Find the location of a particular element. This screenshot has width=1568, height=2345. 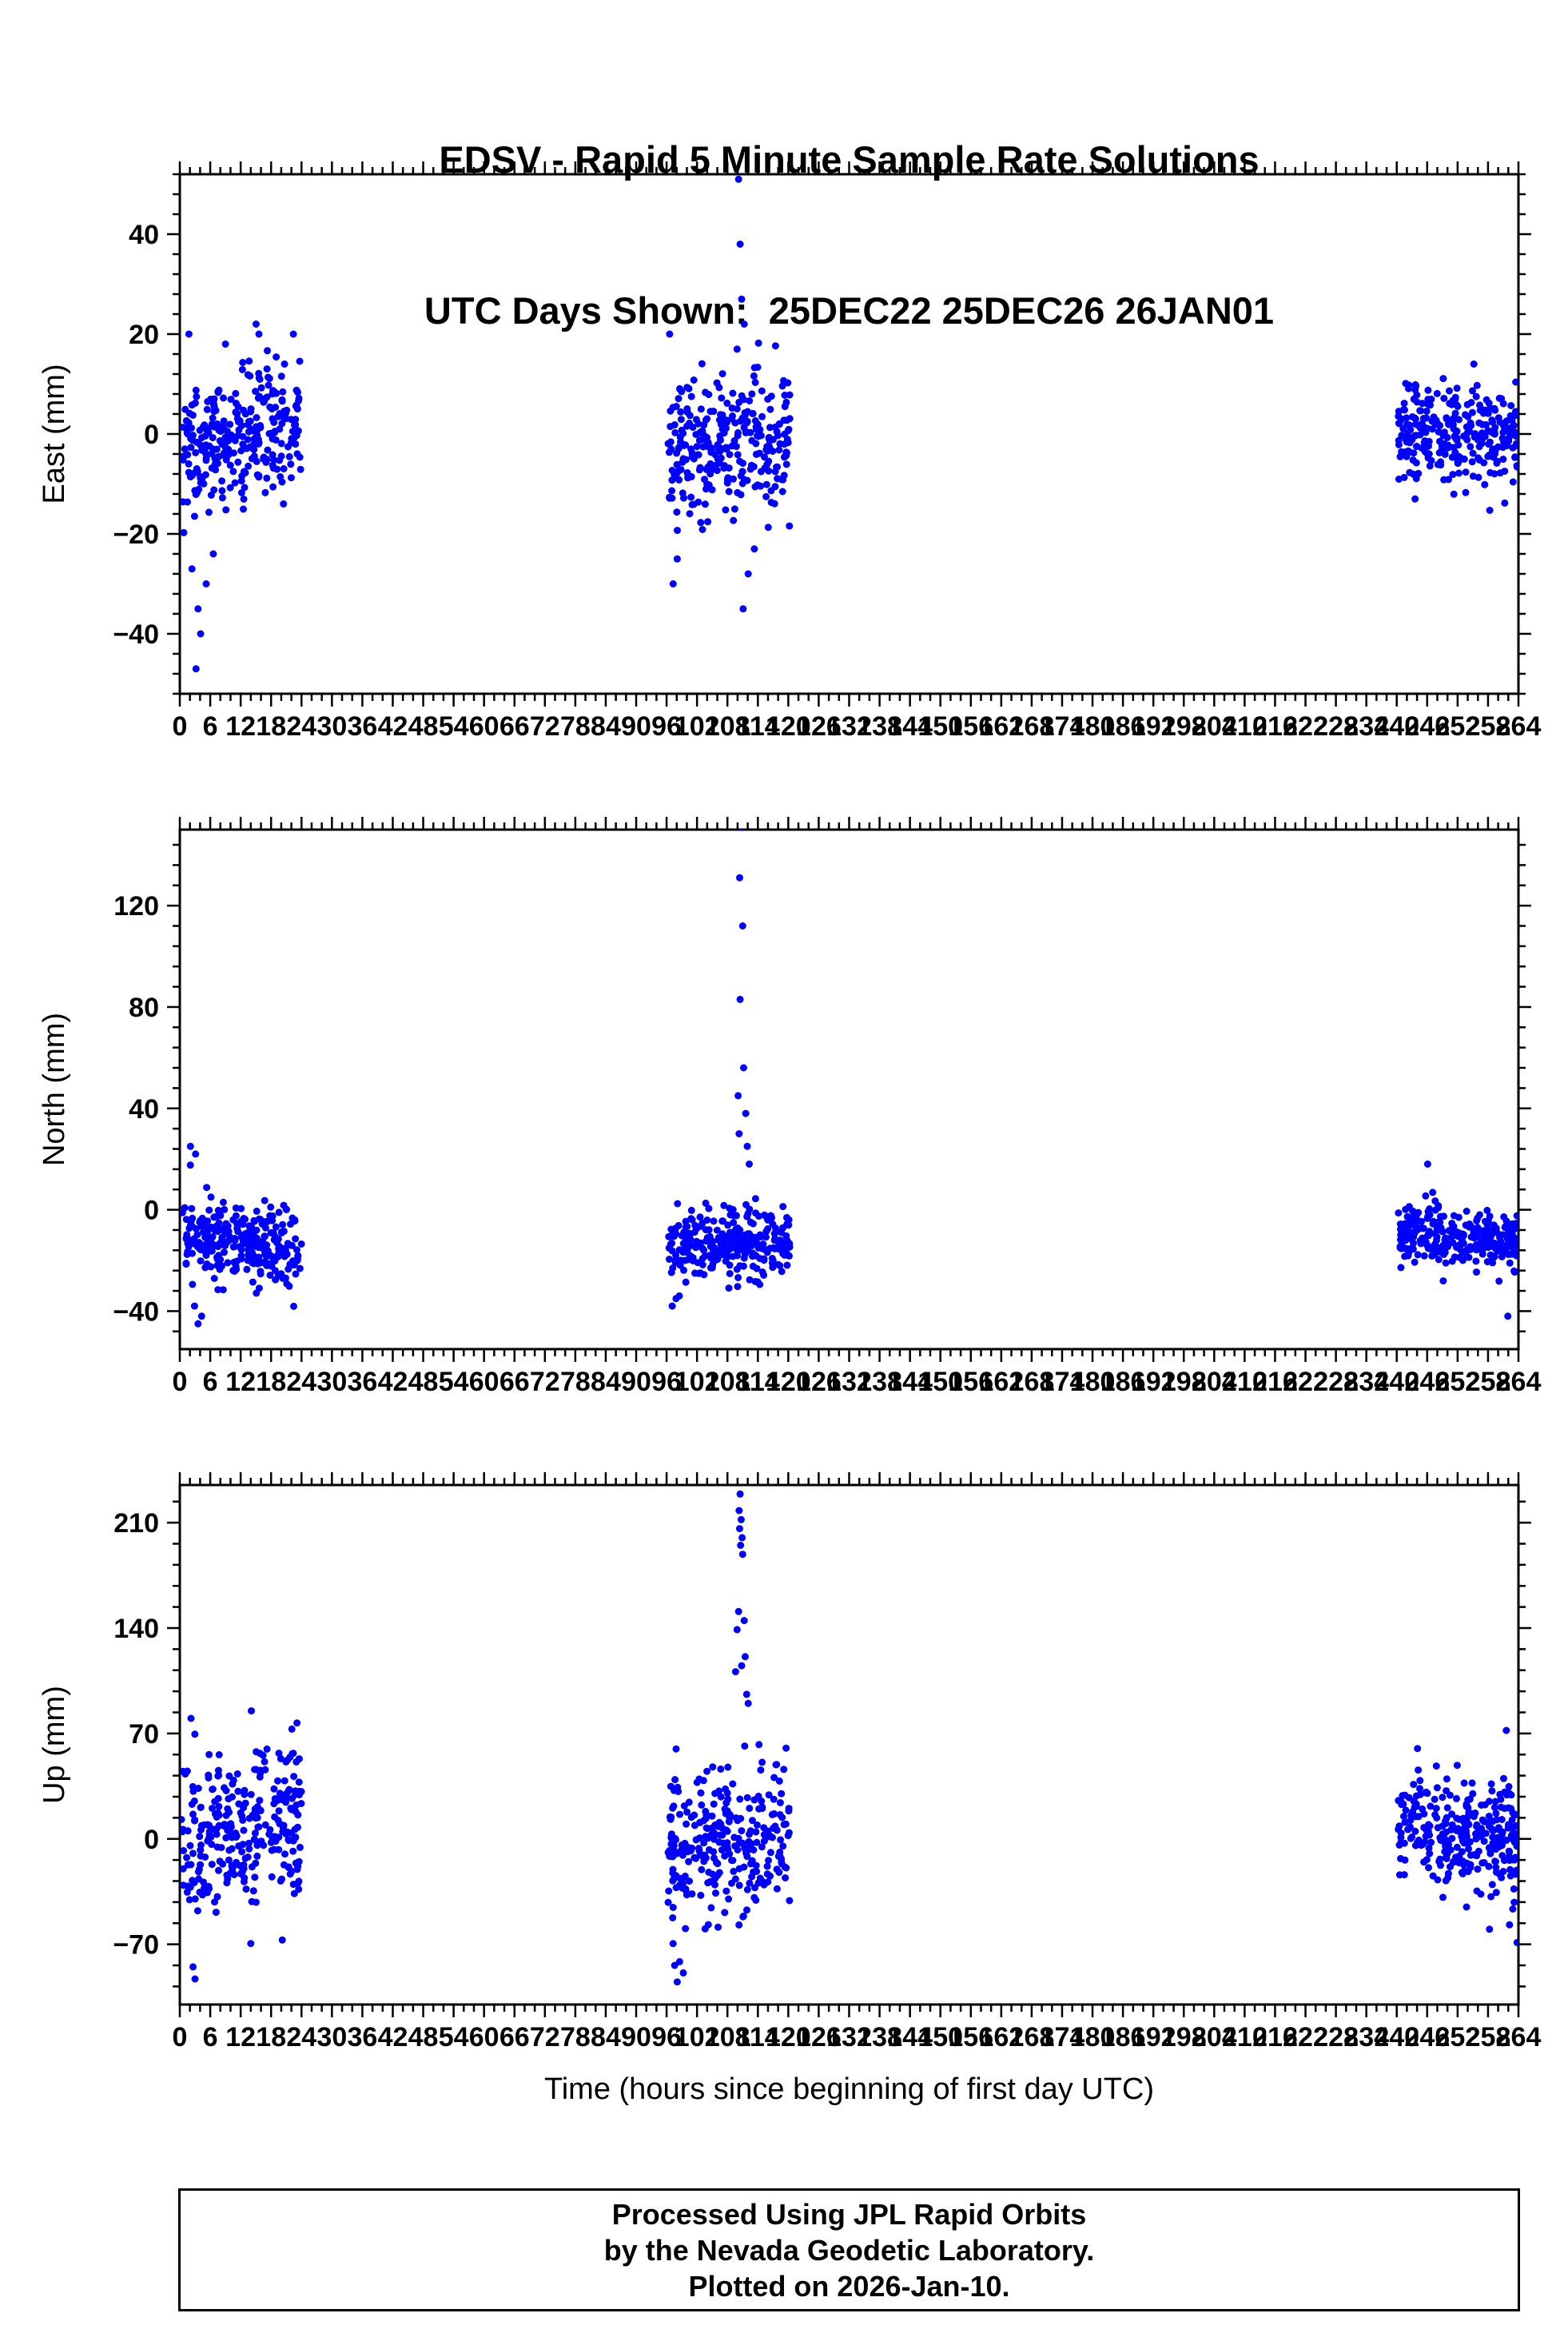

x-tick-label: 168 is located at coordinates (1032, 2037).